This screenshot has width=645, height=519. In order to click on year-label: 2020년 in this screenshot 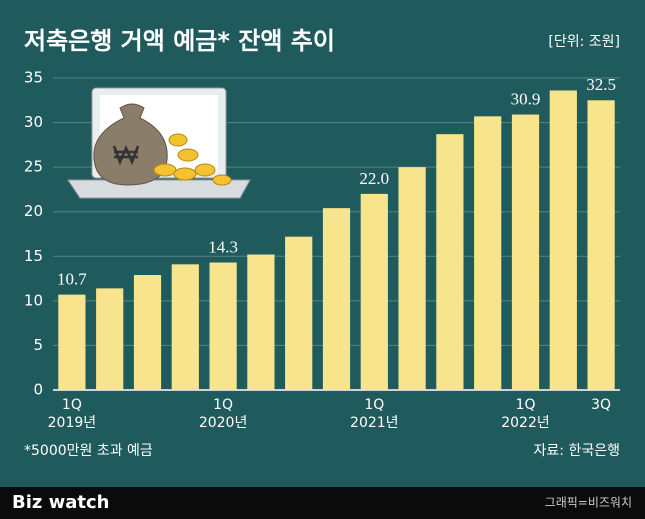, I will do `click(223, 423)`.